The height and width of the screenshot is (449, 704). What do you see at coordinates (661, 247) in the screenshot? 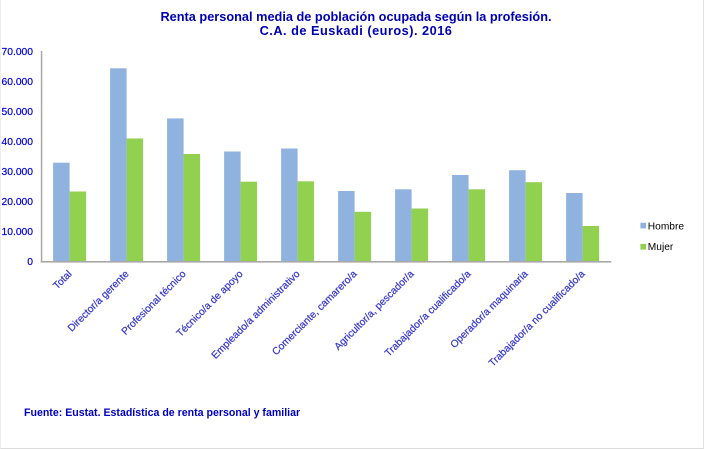
I see `svg-text: Mujer` at bounding box center [661, 247].